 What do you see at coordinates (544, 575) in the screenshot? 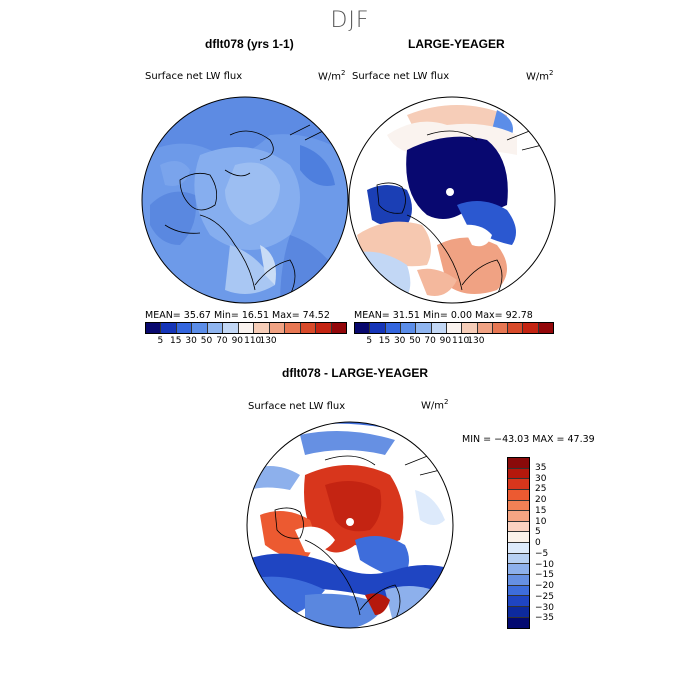
I see `tick-label: −15` at bounding box center [544, 575].